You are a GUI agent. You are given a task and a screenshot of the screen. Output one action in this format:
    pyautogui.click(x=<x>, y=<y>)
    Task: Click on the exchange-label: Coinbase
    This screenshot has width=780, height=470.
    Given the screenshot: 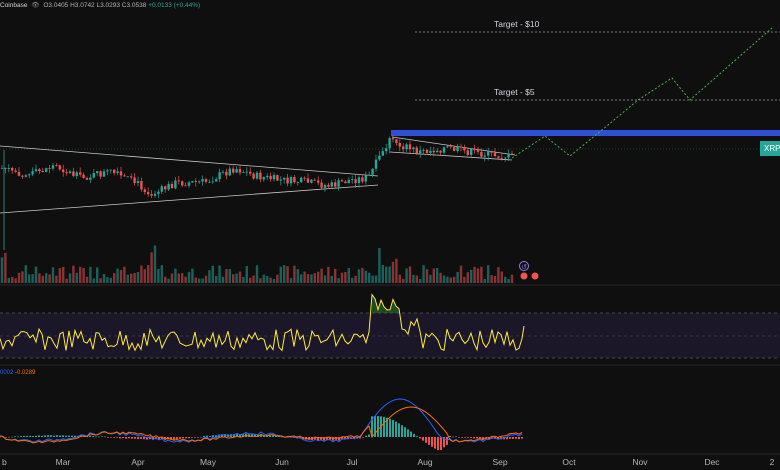 What is the action you would take?
    pyautogui.click(x=14, y=5)
    